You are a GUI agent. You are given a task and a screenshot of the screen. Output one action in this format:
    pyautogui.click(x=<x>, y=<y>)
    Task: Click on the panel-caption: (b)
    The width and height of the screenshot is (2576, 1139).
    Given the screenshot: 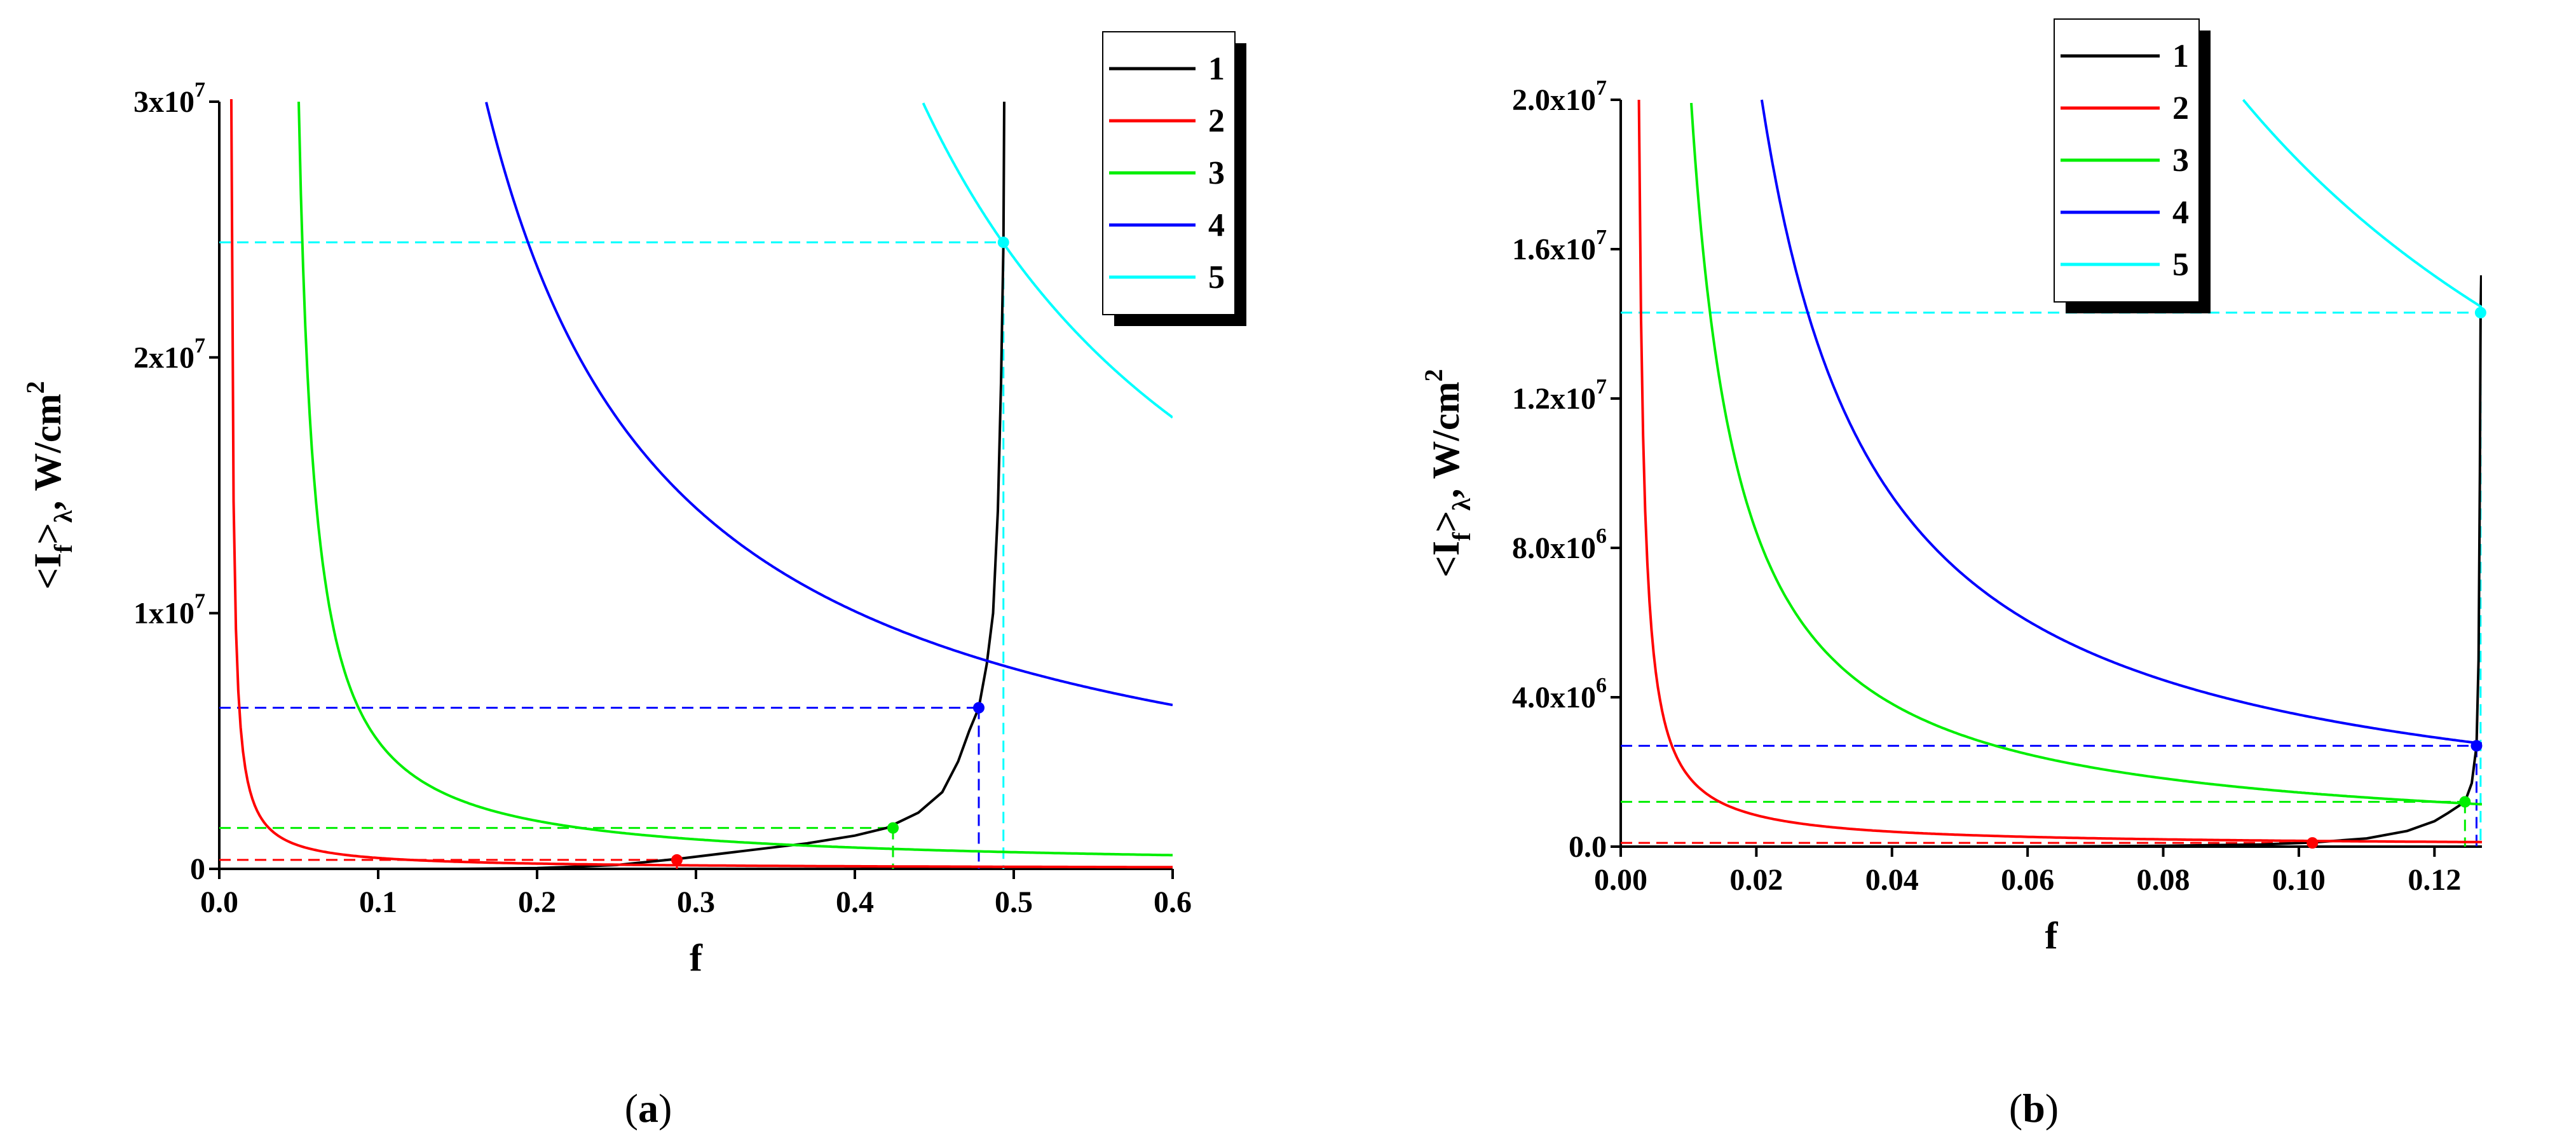 What is the action you would take?
    pyautogui.click(x=2034, y=1109)
    